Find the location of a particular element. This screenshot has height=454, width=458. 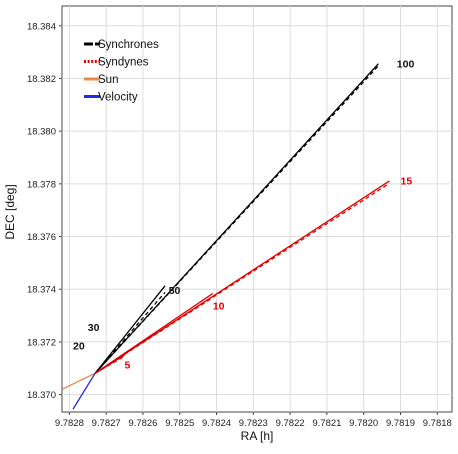

x-tick-label: 9.7821 is located at coordinates (326, 423).